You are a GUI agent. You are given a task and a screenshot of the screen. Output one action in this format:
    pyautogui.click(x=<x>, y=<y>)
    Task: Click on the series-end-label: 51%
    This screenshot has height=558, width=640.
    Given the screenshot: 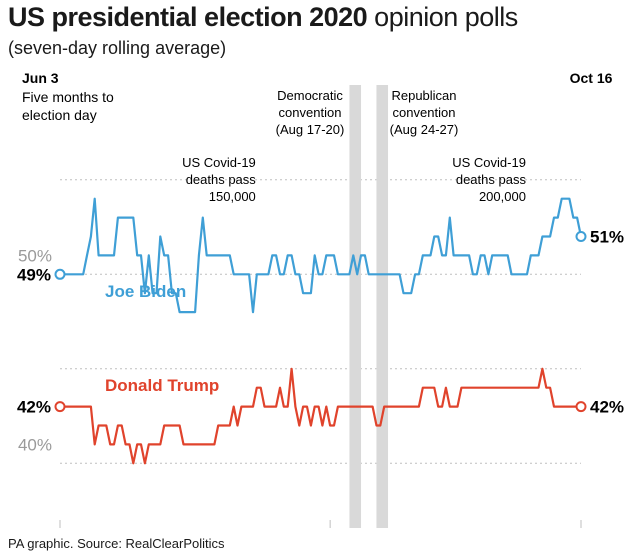 What is the action you would take?
    pyautogui.click(x=607, y=237)
    